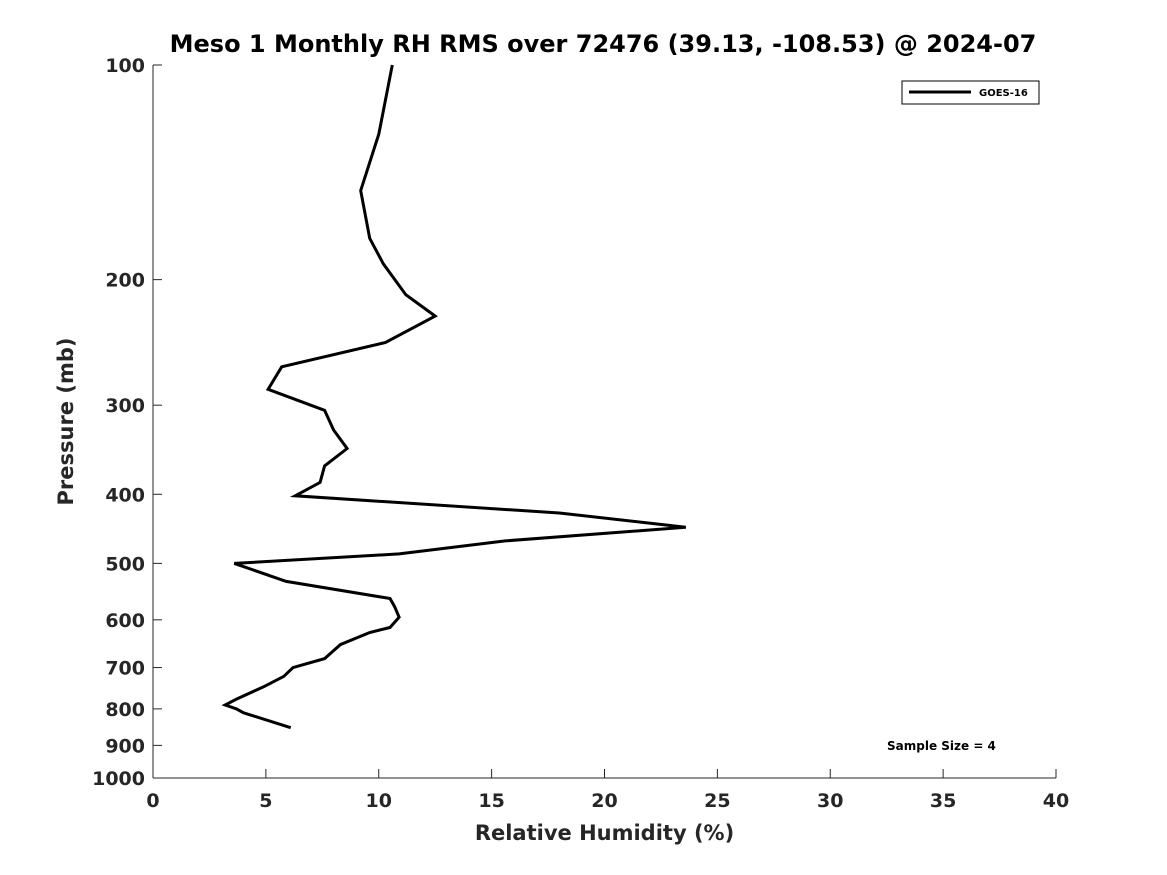  I want to click on x-tick-label: 0, so click(152, 801).